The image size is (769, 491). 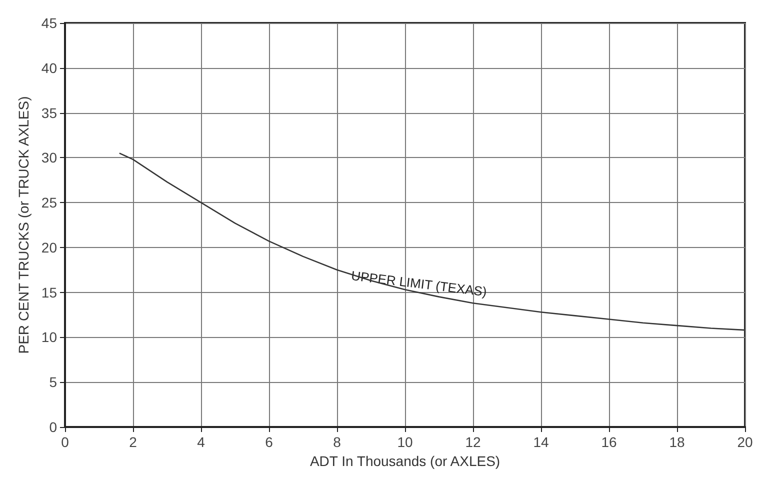 What do you see at coordinates (53, 427) in the screenshot?
I see `y-tick-label: 0` at bounding box center [53, 427].